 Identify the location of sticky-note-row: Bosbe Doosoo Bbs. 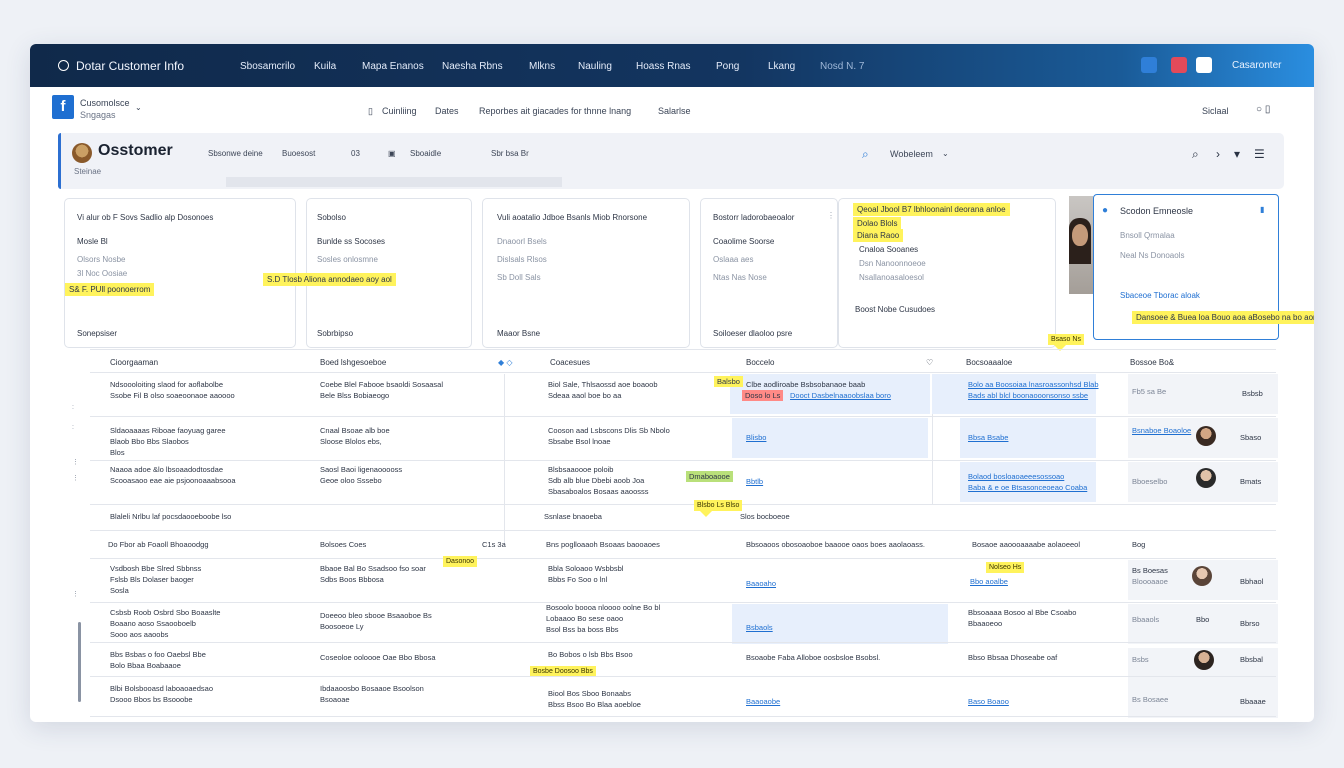
(563, 671).